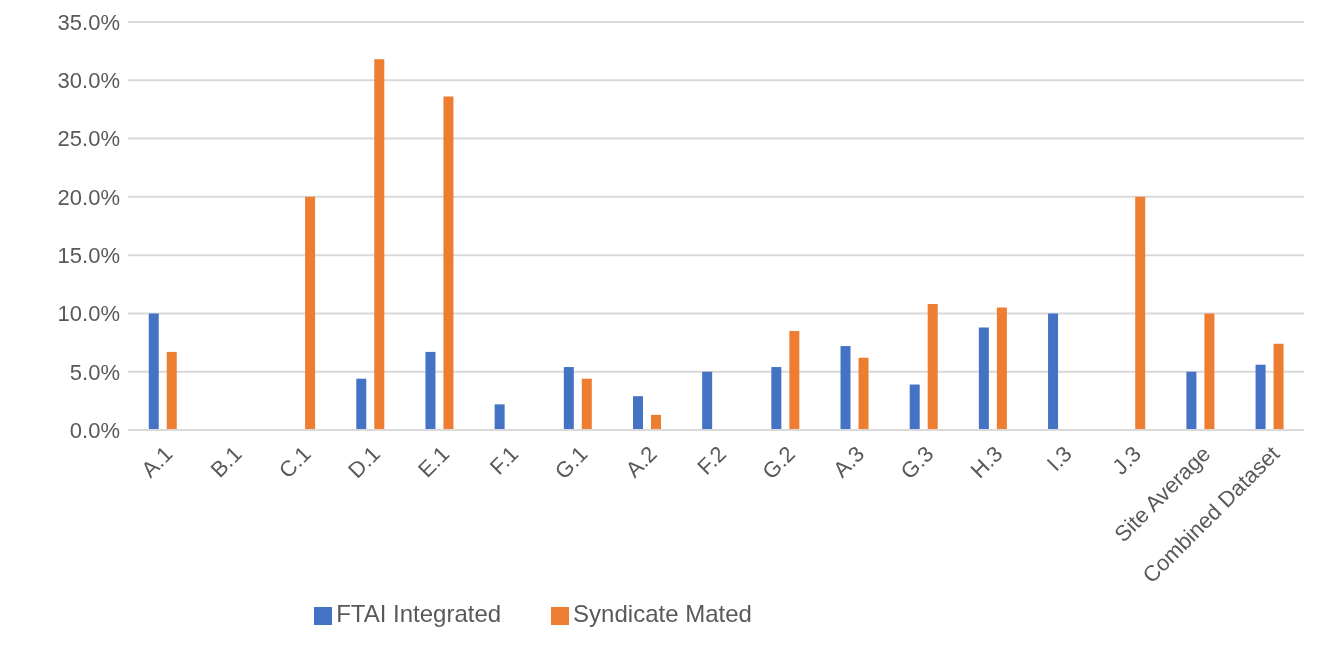  Describe the element at coordinates (157, 462) in the screenshot. I see `x-tick-label: A.1` at that location.